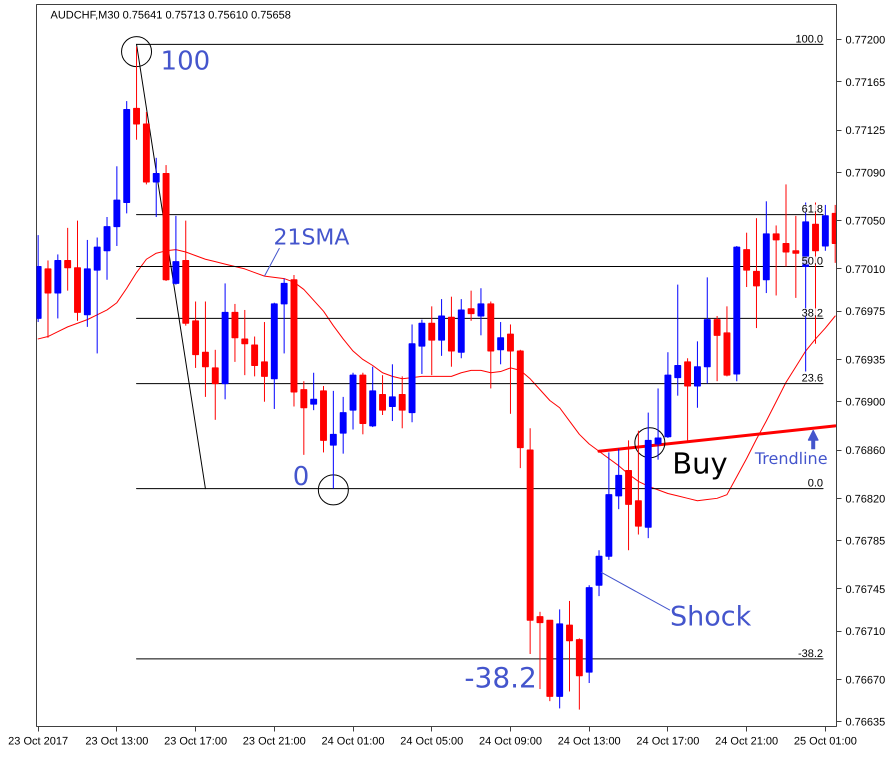 The width and height of the screenshot is (893, 757). I want to click on series-label: -38.2, so click(811, 654).